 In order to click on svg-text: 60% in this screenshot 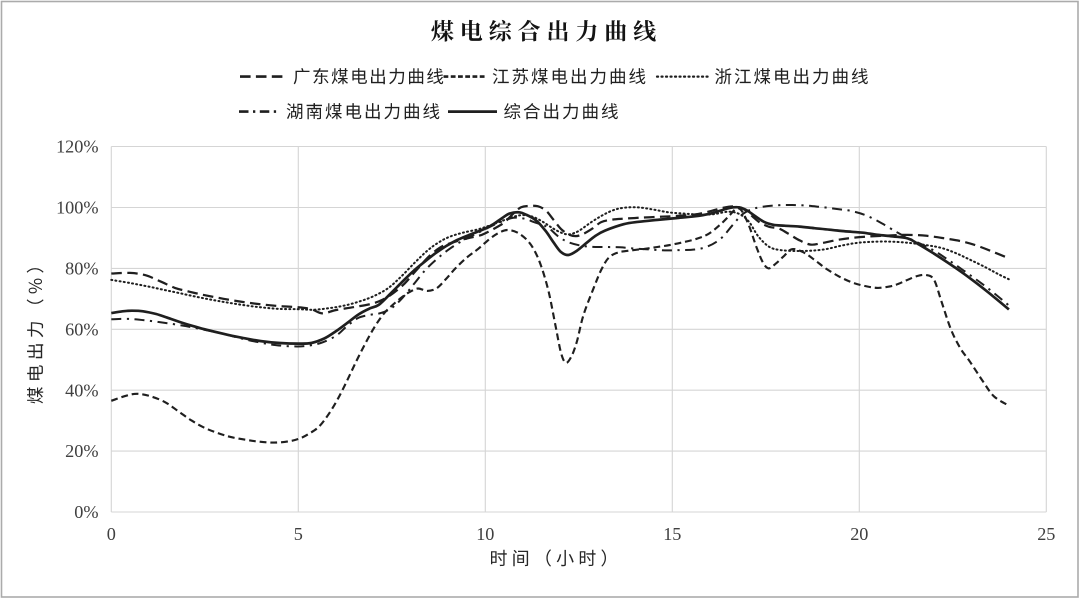, I will do `click(81, 329)`.